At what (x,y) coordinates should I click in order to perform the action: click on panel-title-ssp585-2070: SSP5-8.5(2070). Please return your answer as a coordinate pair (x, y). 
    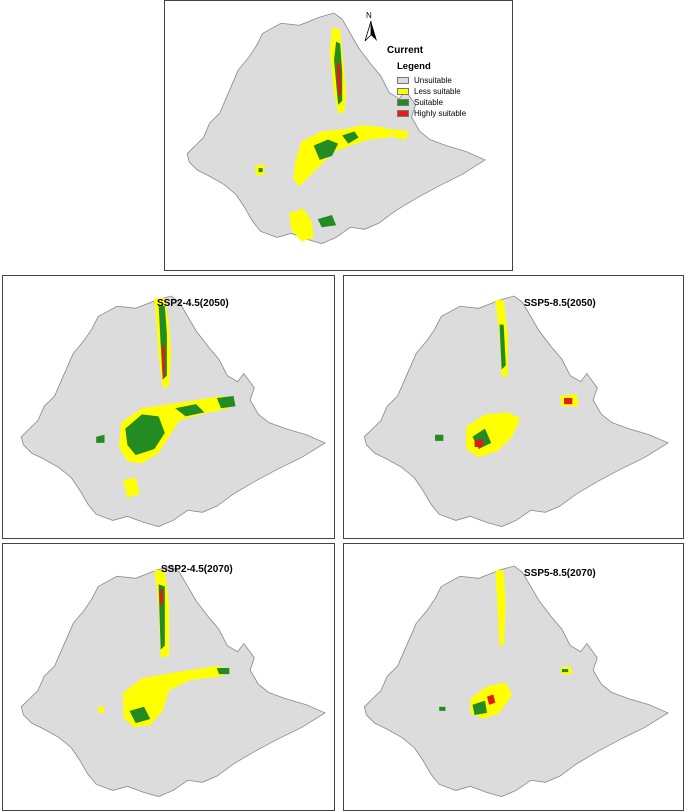
    Looking at the image, I should click on (560, 573).